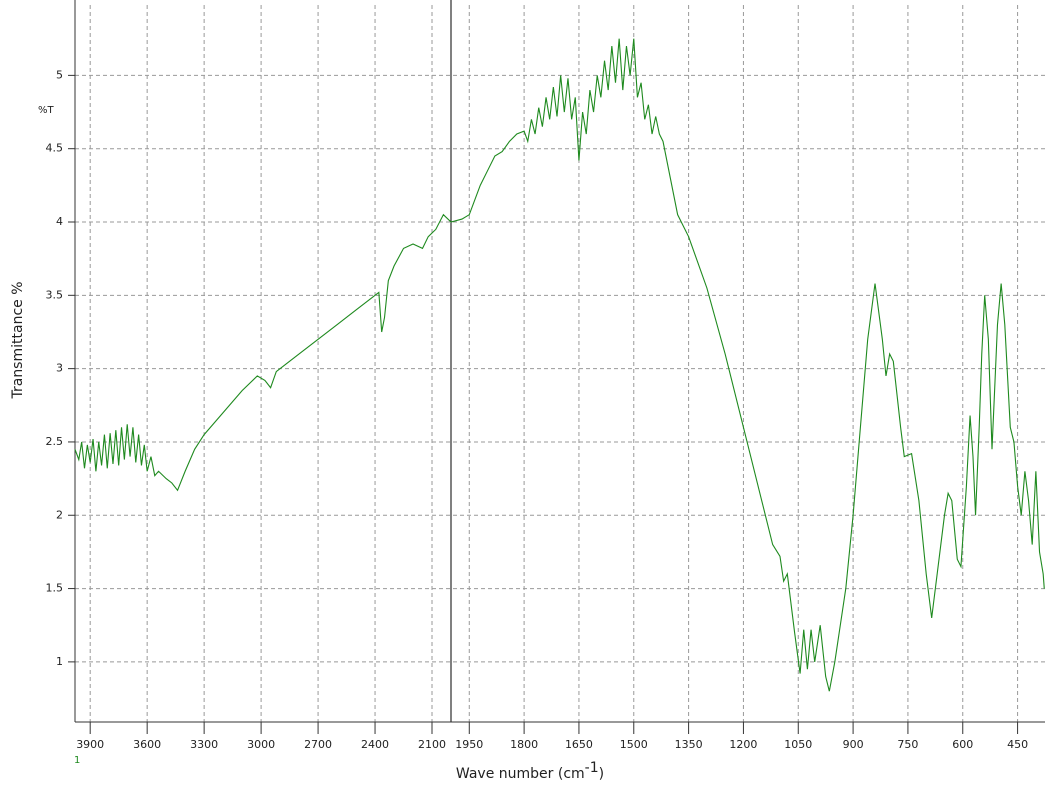 Image resolution: width=1045 pixels, height=785 pixels. Describe the element at coordinates (520, 774) in the screenshot. I see `x-axis-title-main: Wave number (cm` at that location.